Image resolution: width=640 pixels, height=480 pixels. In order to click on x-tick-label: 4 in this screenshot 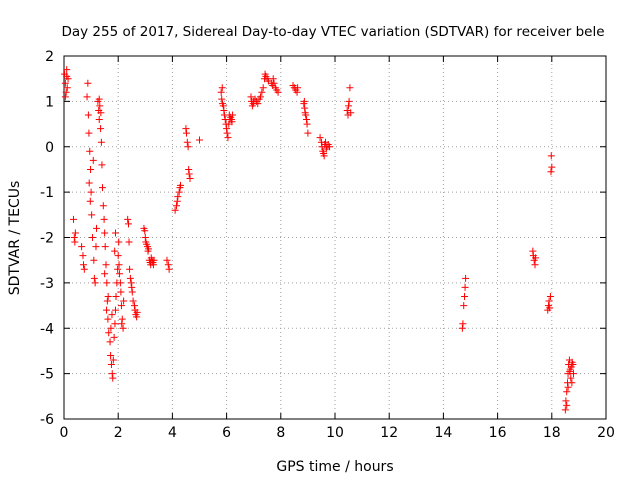, I will do `click(172, 433)`.